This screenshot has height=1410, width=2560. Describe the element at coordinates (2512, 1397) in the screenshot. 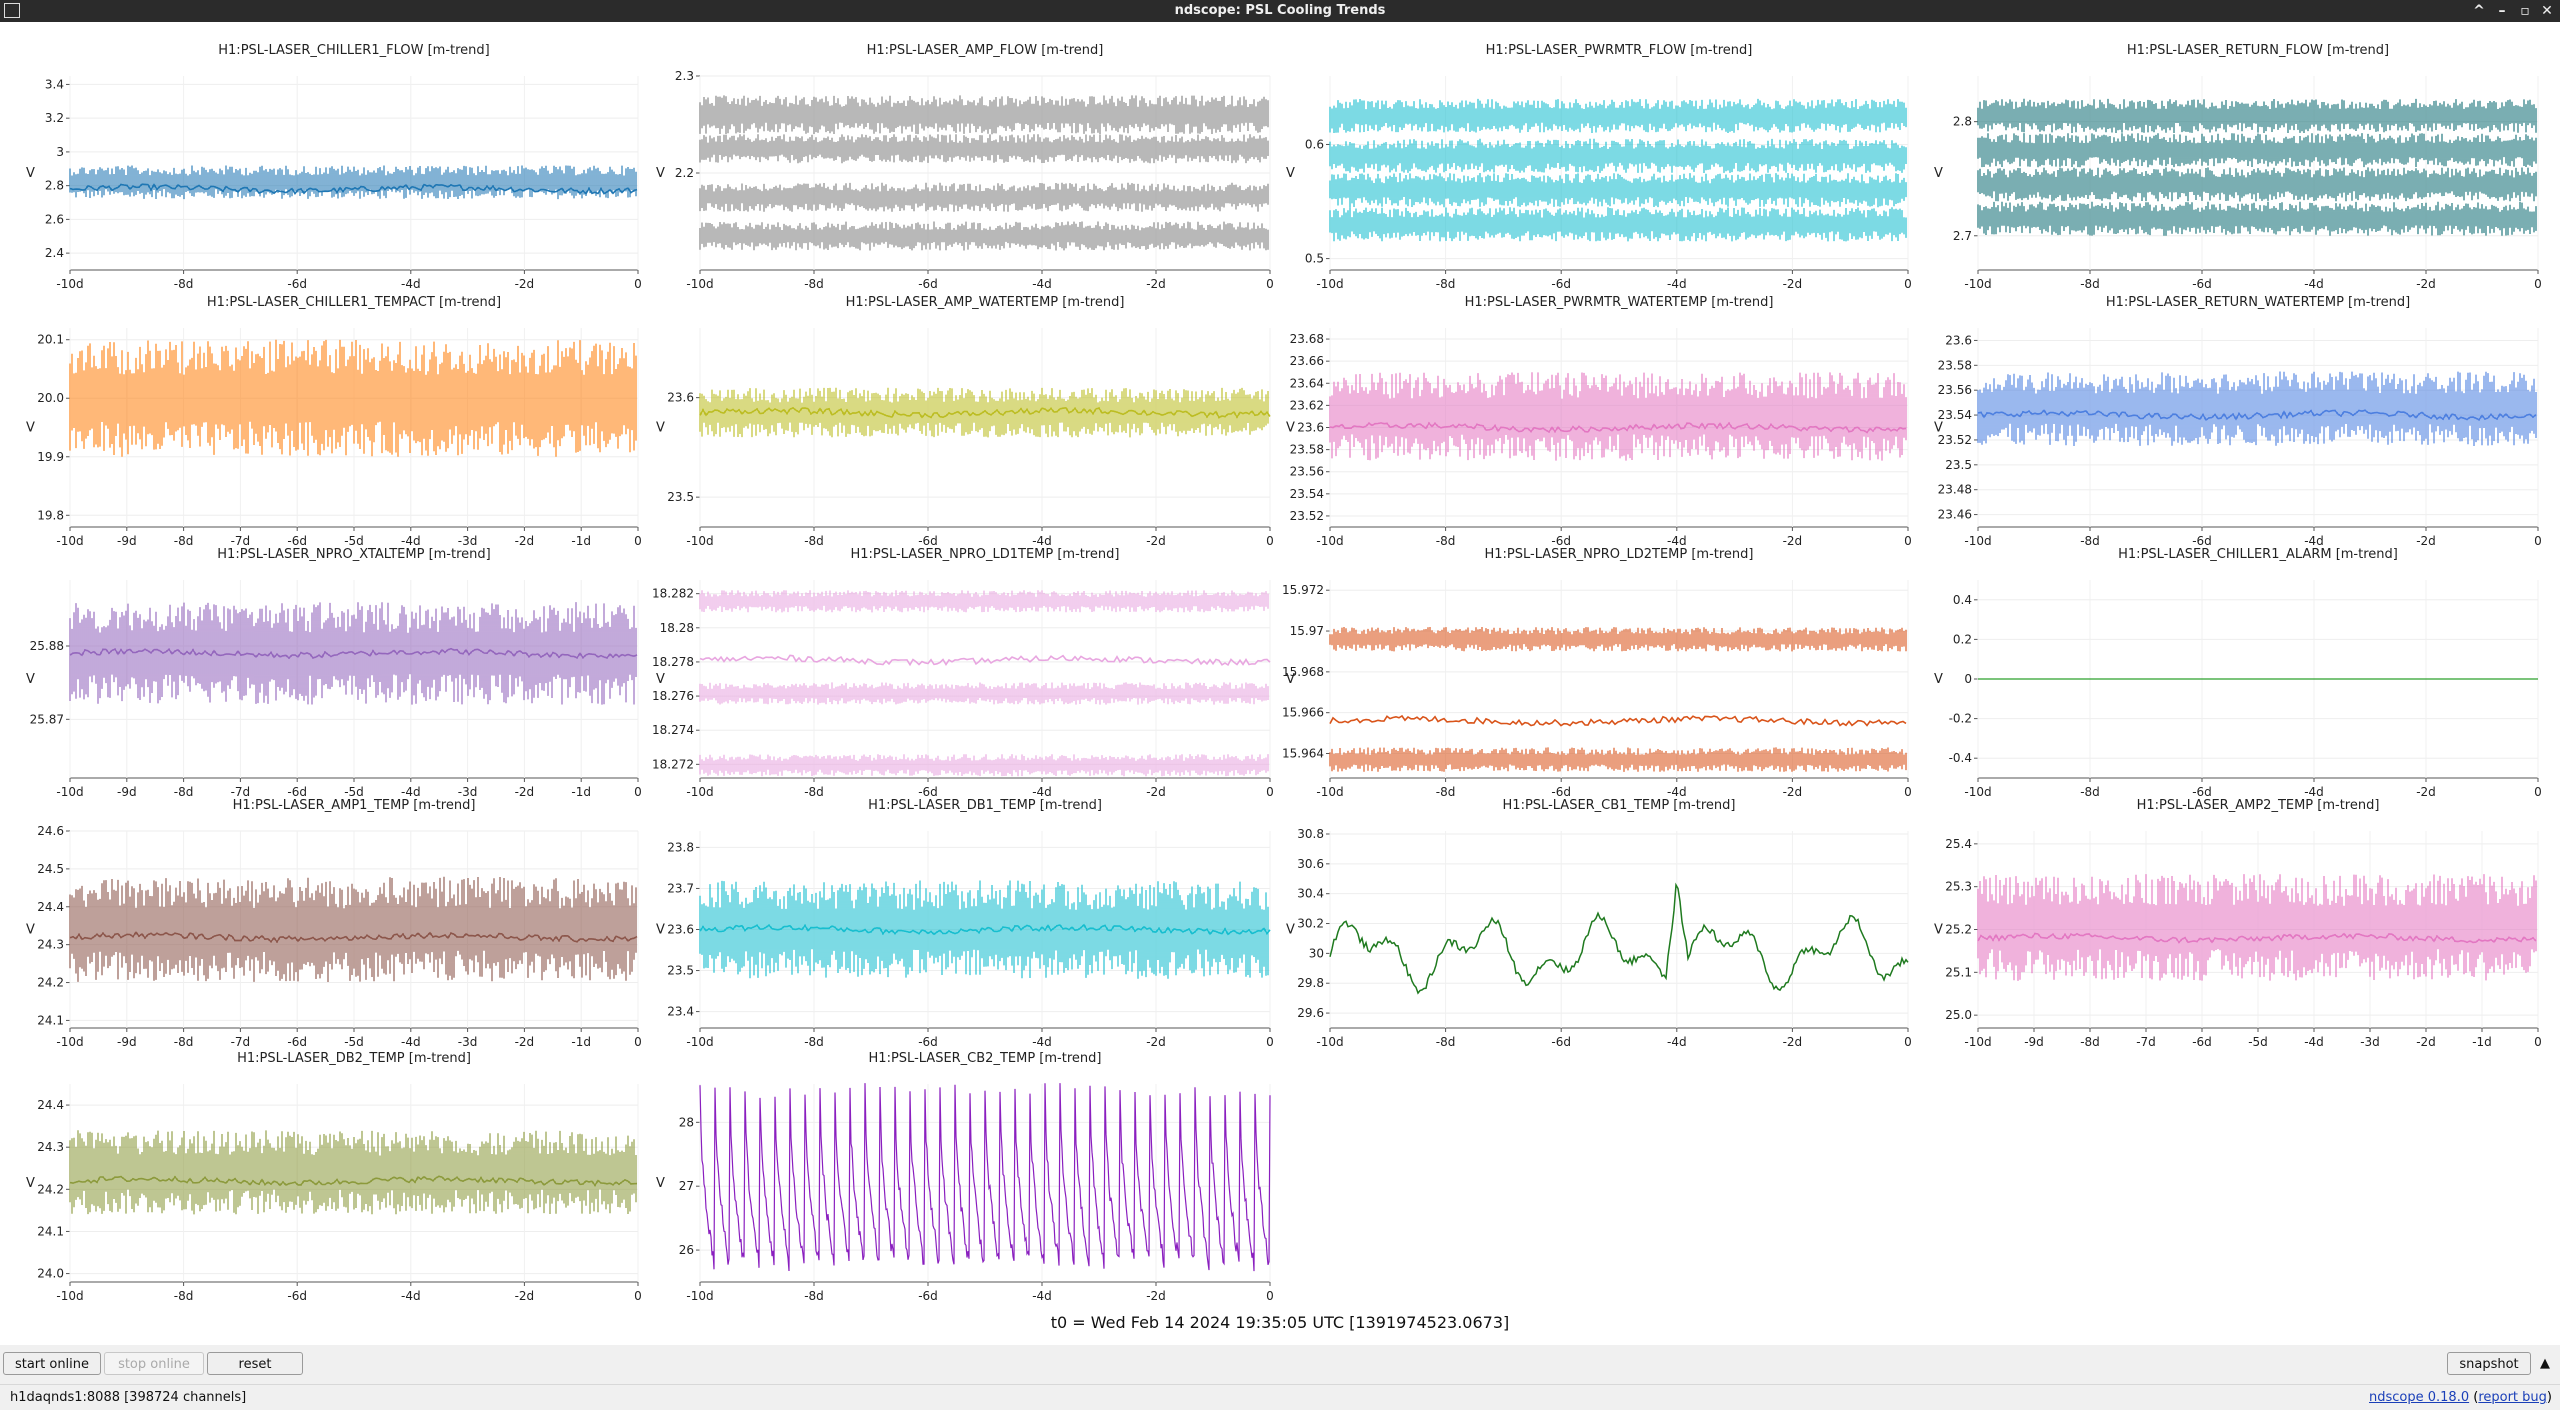

I see `report-bug-link: report bug` at that location.